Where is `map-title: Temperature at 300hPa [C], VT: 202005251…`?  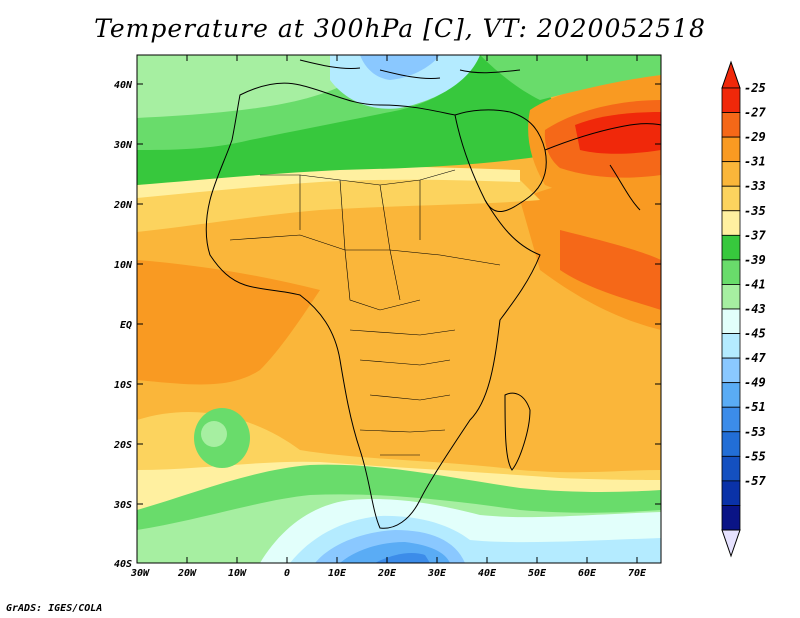
map-title: Temperature at 300hPa [C], VT: 202005251… is located at coordinates (400, 28).